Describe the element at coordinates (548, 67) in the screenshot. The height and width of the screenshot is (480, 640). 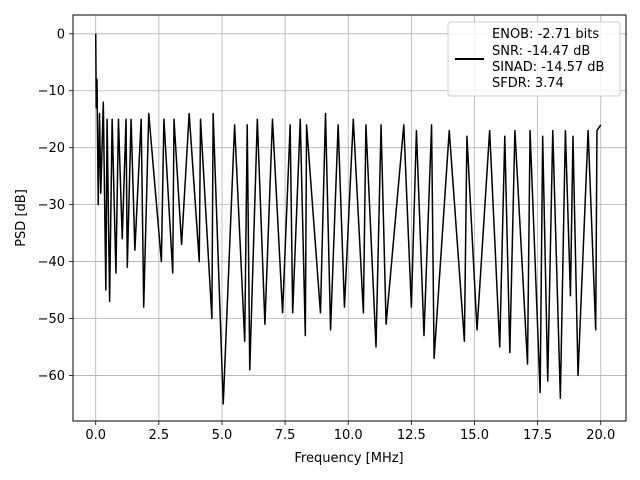
I see `legend-entry-sinad: SINAD: -14.57 dB` at that location.